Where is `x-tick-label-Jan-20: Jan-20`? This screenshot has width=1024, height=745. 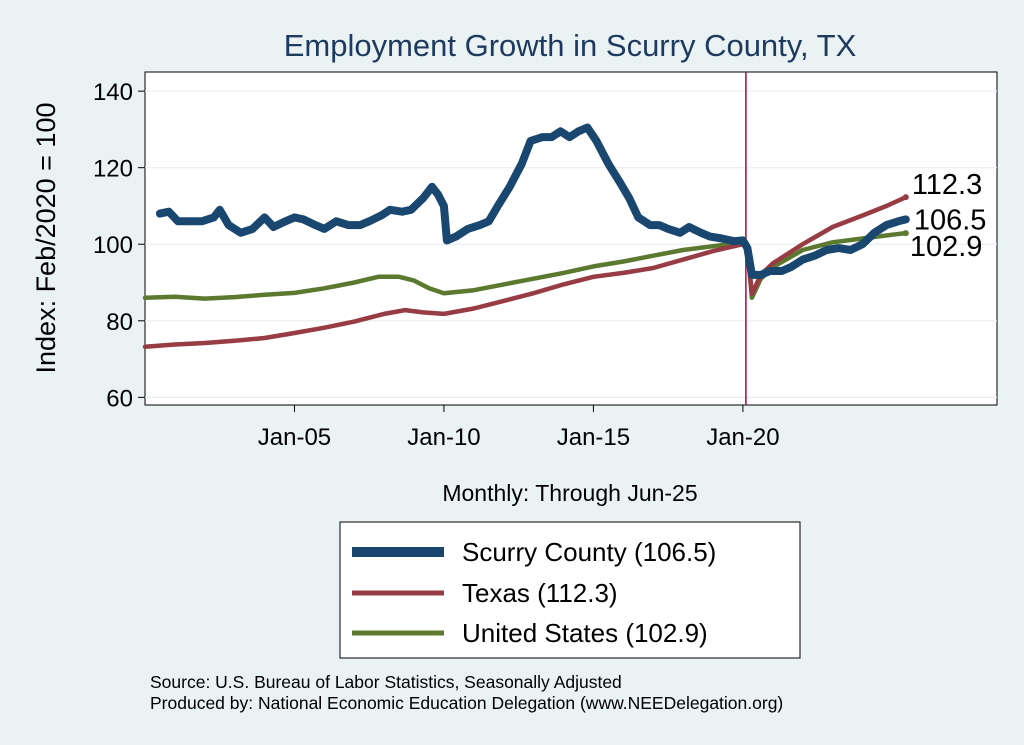 x-tick-label-Jan-20: Jan-20 is located at coordinates (742, 437).